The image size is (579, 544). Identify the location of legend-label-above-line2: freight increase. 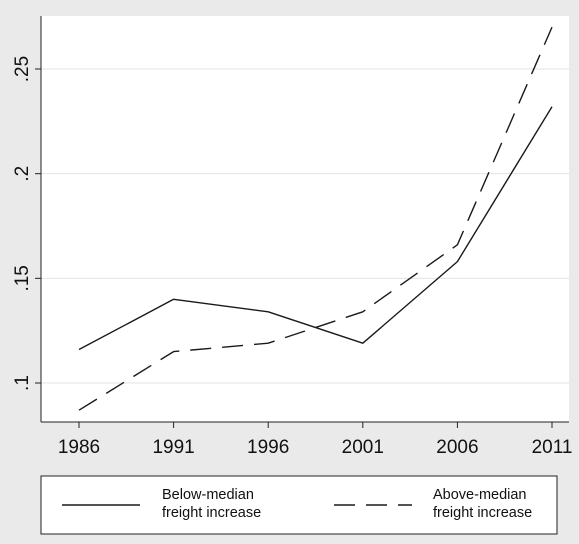
(482, 513).